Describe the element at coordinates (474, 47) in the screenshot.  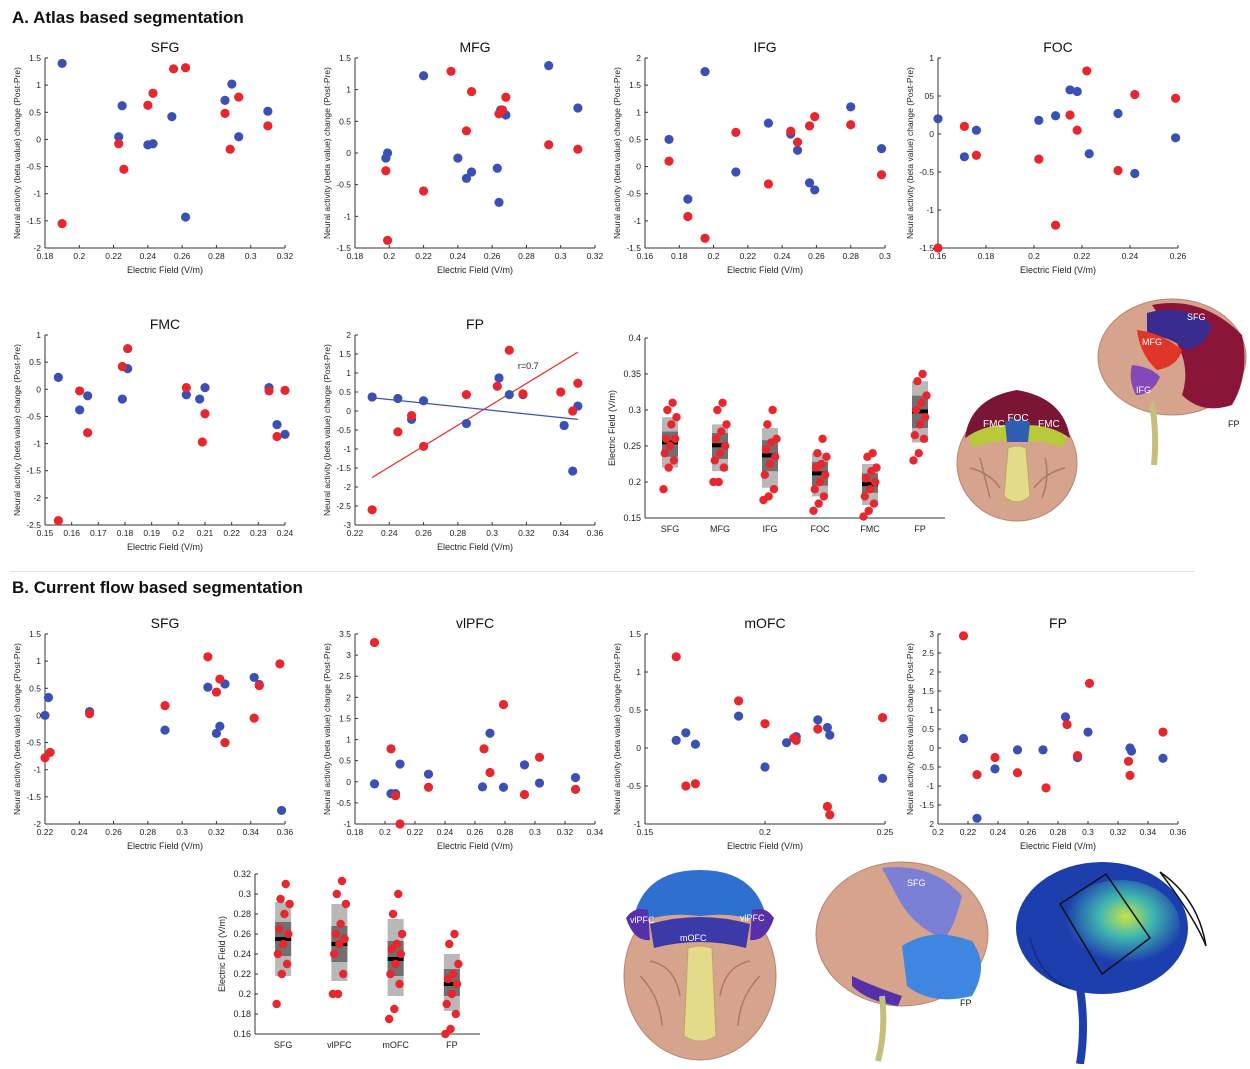
I see `chart-title: MFG` at that location.